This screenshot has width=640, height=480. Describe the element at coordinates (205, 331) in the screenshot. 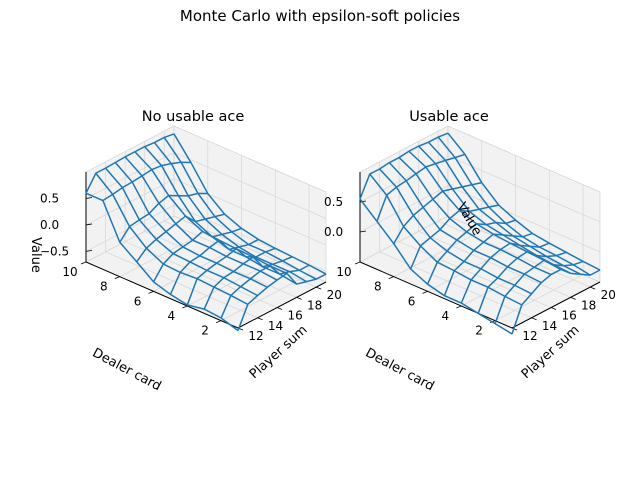

I see `x-tick-label: 2` at that location.